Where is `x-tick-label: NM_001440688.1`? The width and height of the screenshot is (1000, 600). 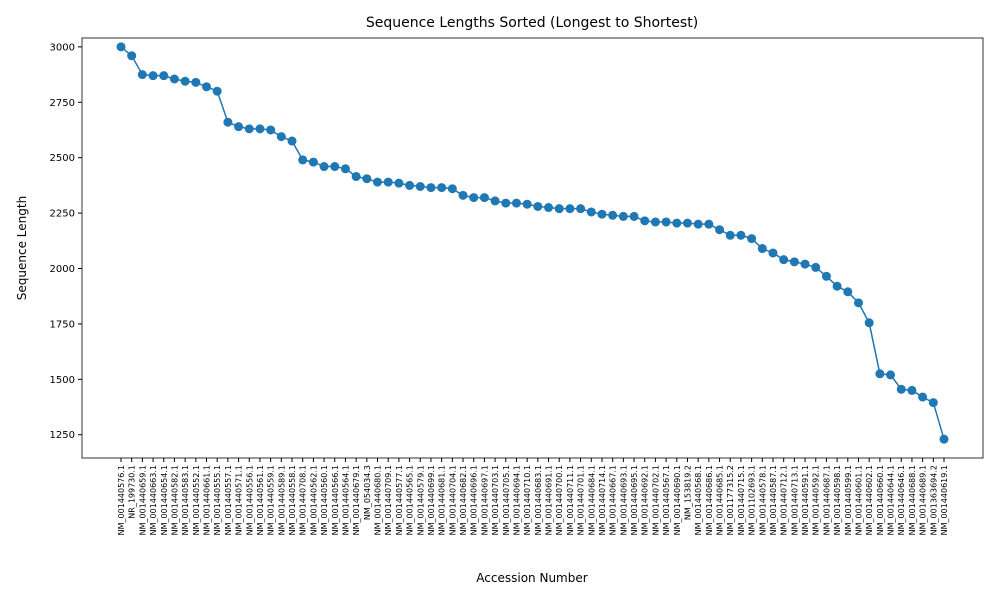
x-tick-label: NM_001440688.1 is located at coordinates (912, 500).